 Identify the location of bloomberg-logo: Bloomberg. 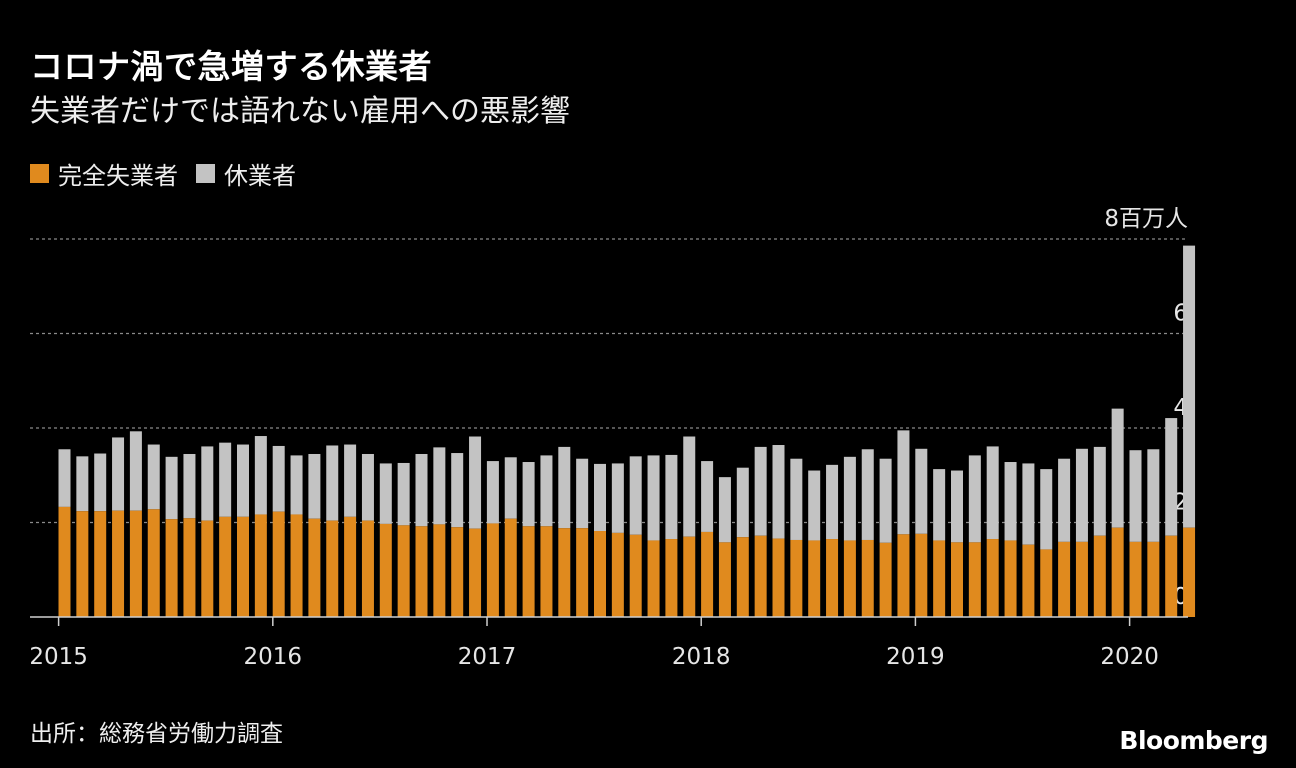
(1193, 740).